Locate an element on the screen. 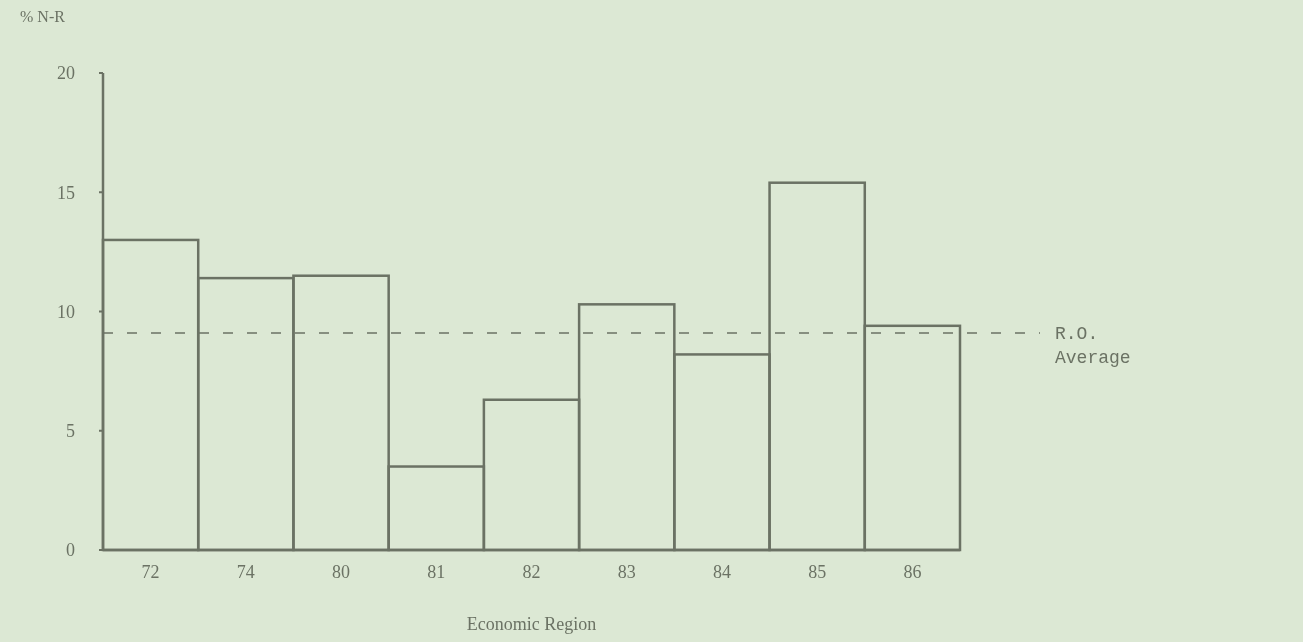  x-tick-label: 84 is located at coordinates (721, 572).